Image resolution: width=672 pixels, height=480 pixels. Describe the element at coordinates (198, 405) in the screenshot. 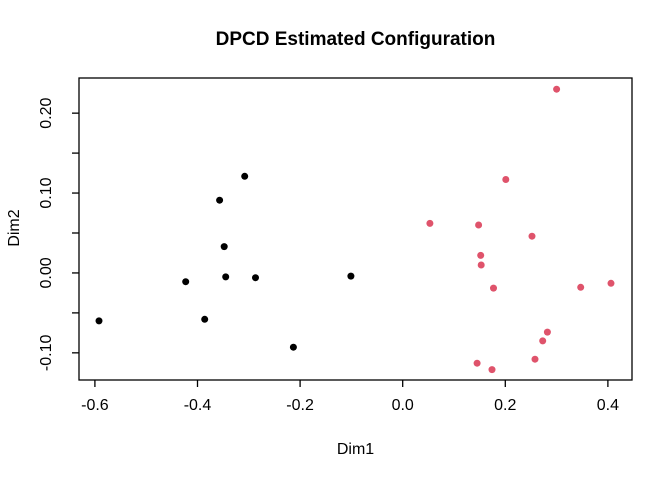

I see `x-tick-label: -0.4` at that location.